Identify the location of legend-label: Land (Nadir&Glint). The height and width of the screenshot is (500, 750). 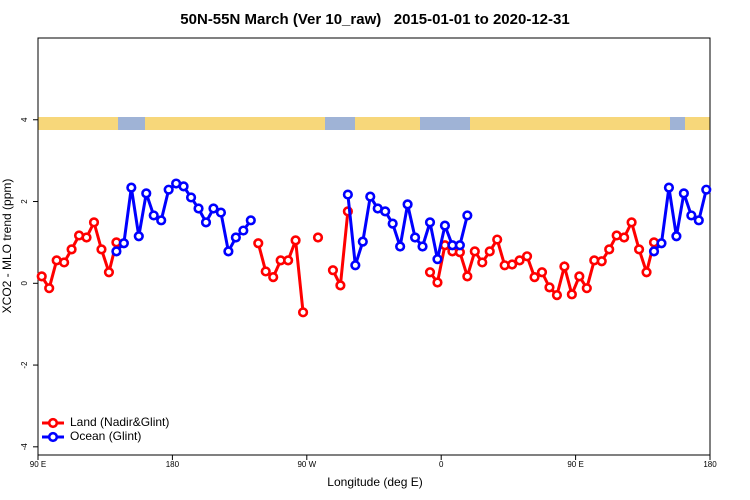
(119, 422).